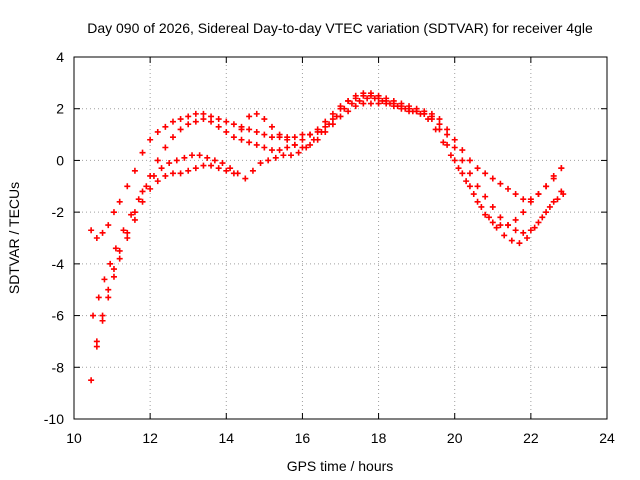 Image resolution: width=640 pixels, height=480 pixels. I want to click on x-tick-label: 16, so click(303, 438).